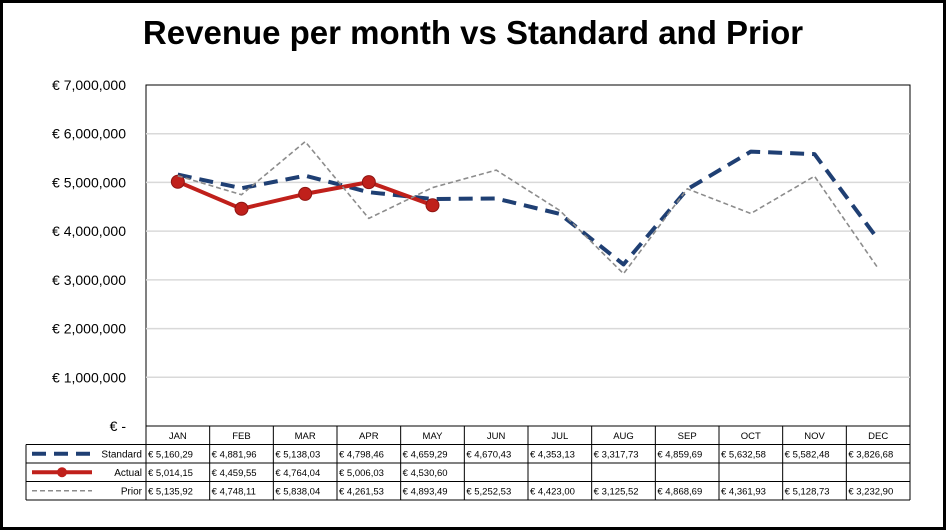 This screenshot has width=946, height=532. Describe the element at coordinates (496, 436) in the screenshot. I see `x-category-label: JUN` at that location.